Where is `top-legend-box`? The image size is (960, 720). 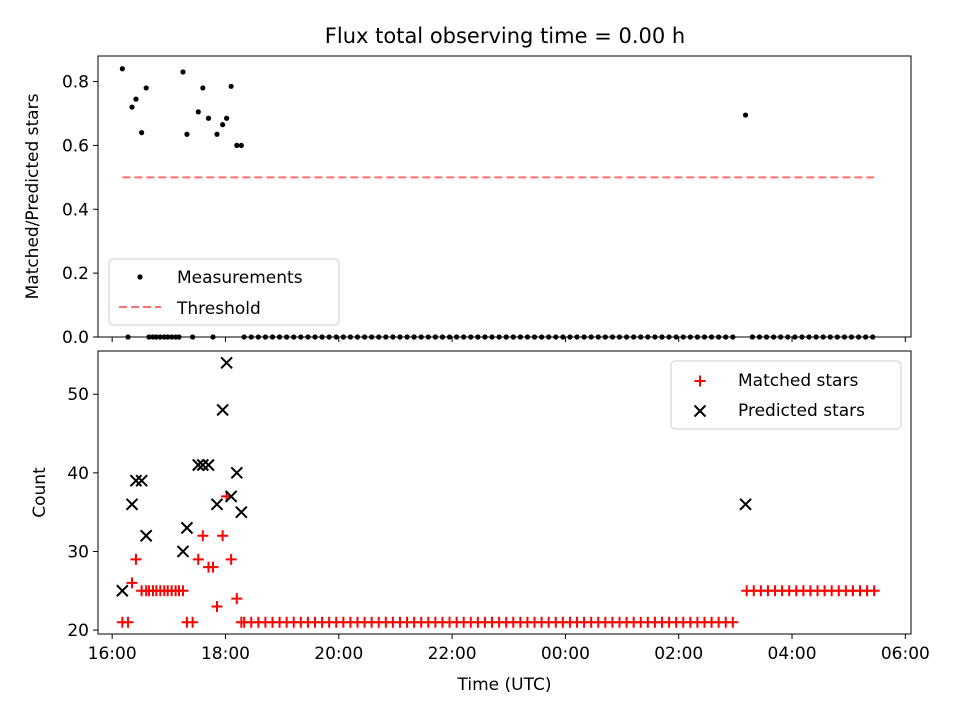
top-legend-box is located at coordinates (224, 292).